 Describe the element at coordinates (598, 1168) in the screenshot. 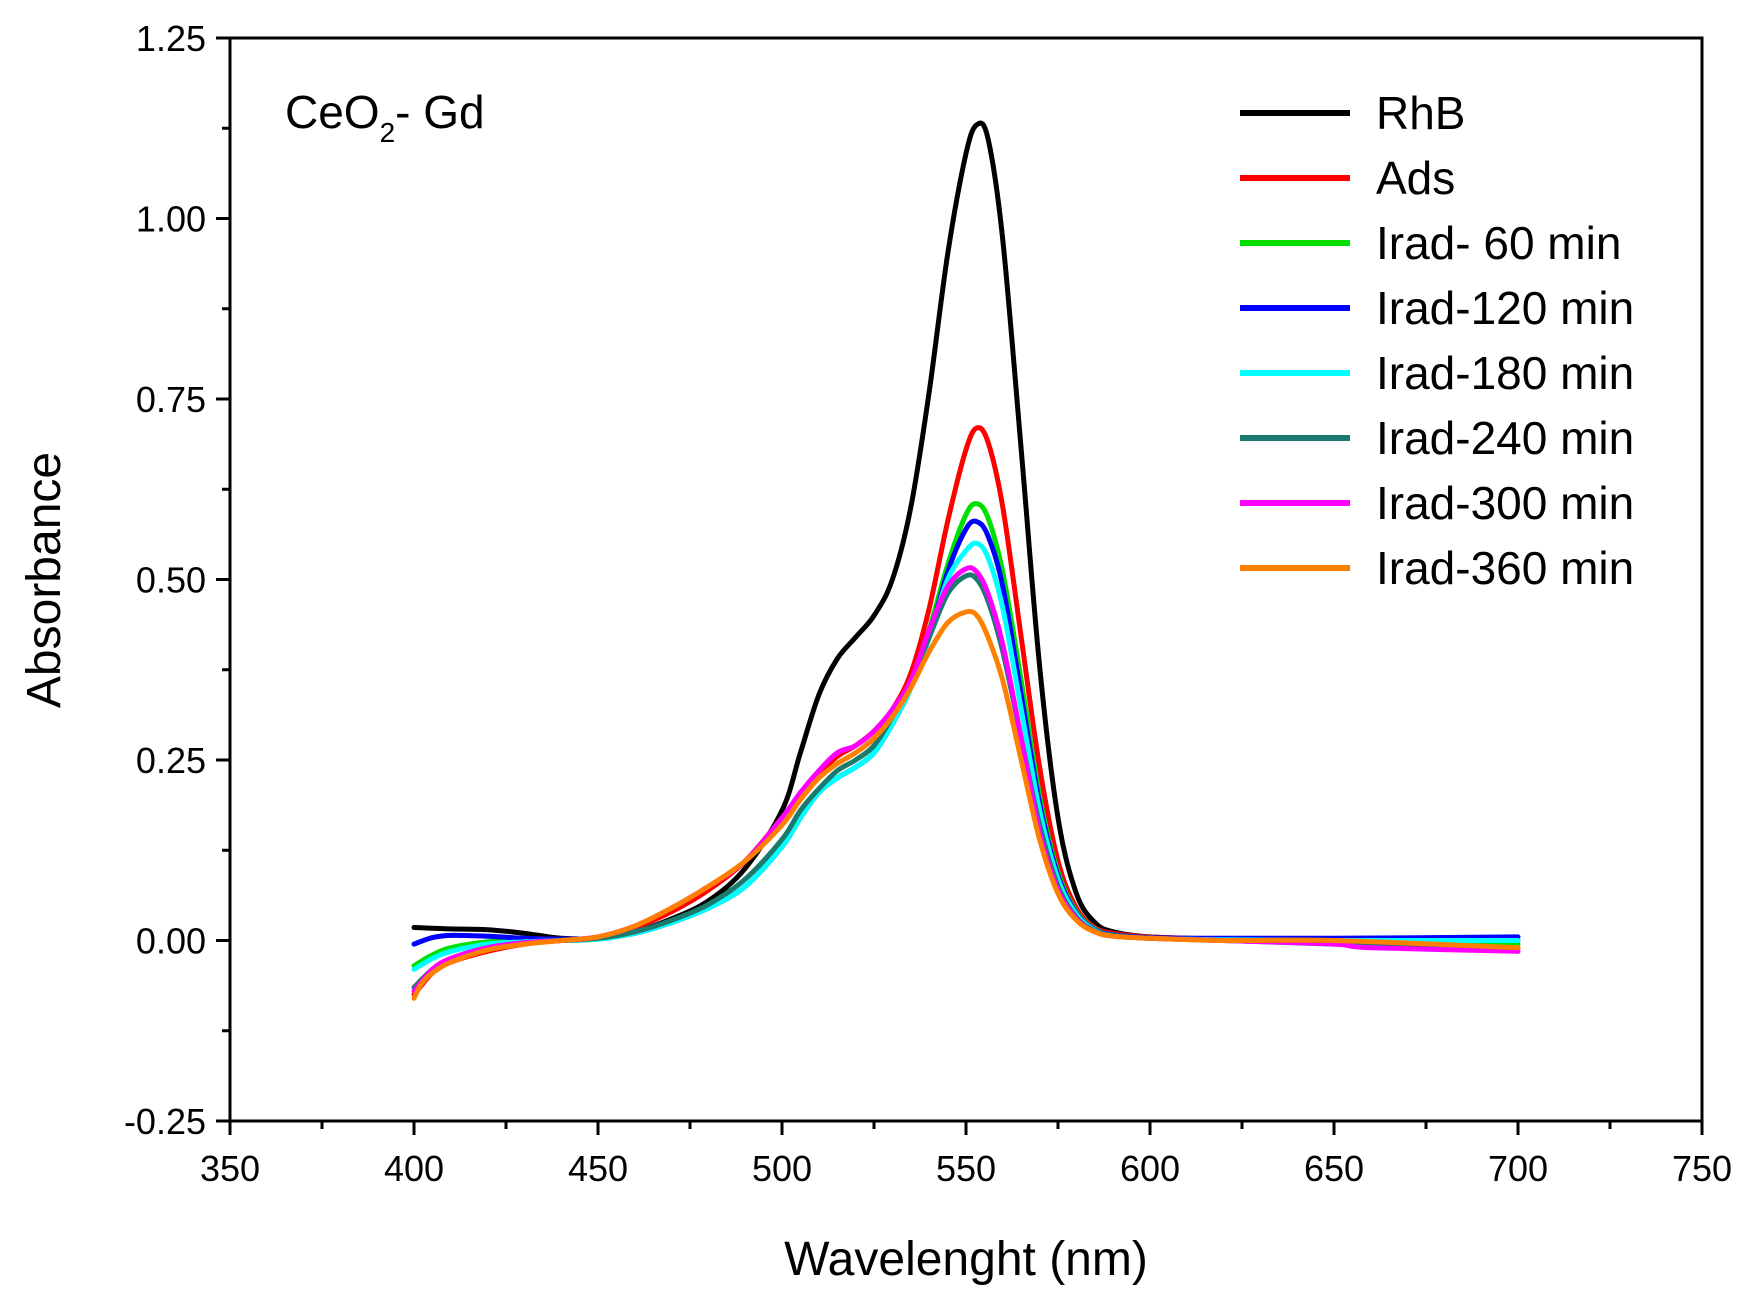

I see `x-tick-label: 450` at that location.